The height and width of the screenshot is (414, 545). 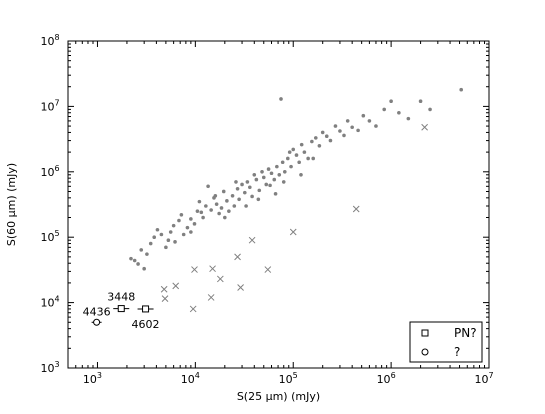 What do you see at coordinates (425, 352) in the screenshot?
I see `legend-circle-marker` at bounding box center [425, 352].